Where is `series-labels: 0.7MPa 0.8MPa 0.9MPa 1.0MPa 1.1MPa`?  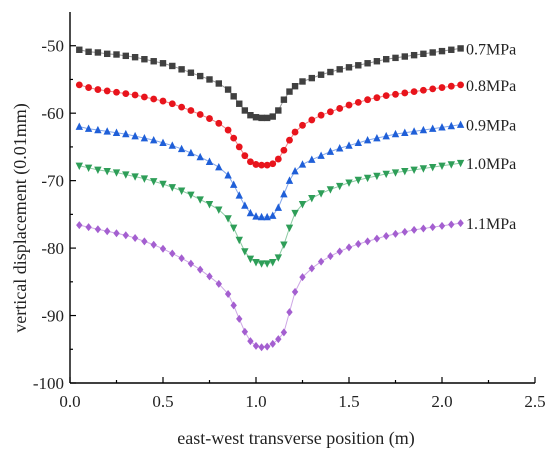
series-labels: 0.7MPa 0.8MPa 0.9MPa 1.0MPa 1.1MPa is located at coordinates (491, 137).